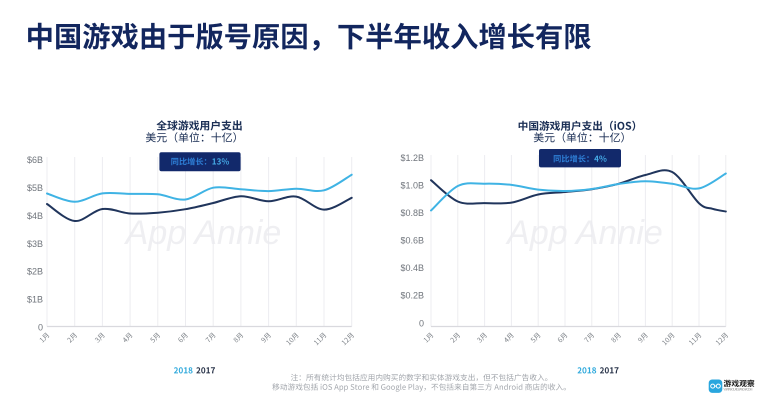  I want to click on svg-text: WWW.YOUXIGUANCHA.COM, so click(738, 390).